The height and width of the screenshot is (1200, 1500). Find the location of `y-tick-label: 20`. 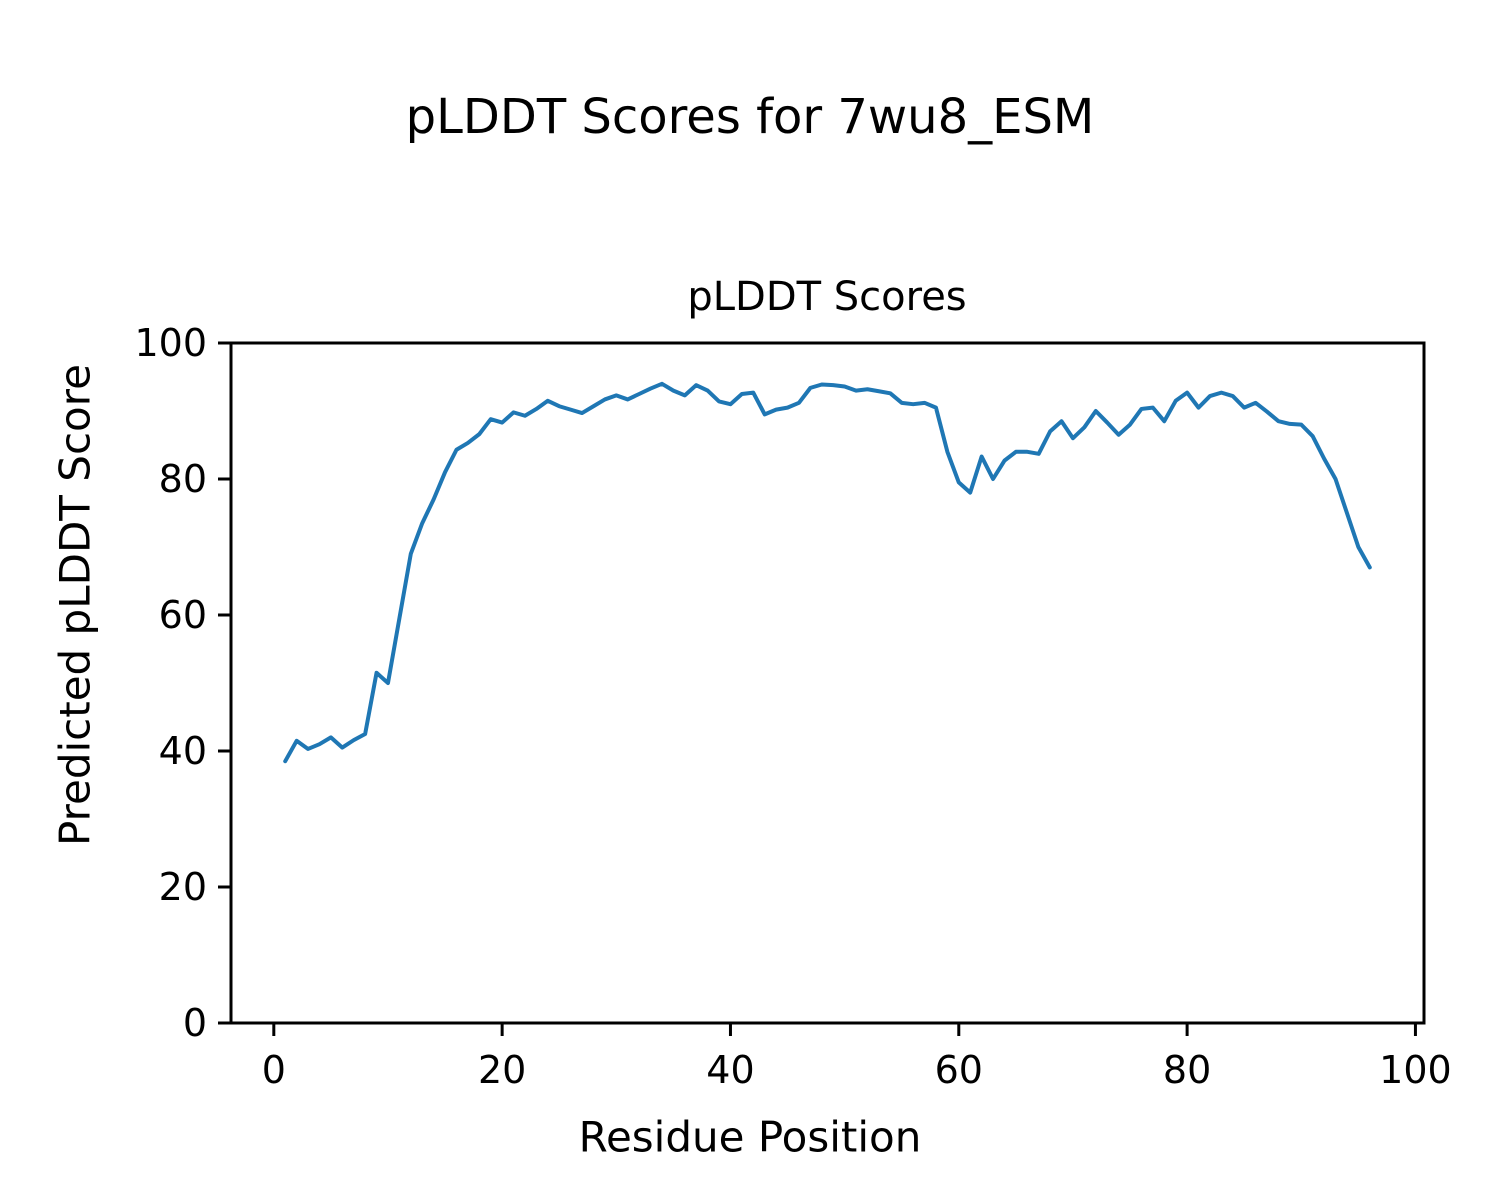

y-tick-label: 20 is located at coordinates (183, 887).